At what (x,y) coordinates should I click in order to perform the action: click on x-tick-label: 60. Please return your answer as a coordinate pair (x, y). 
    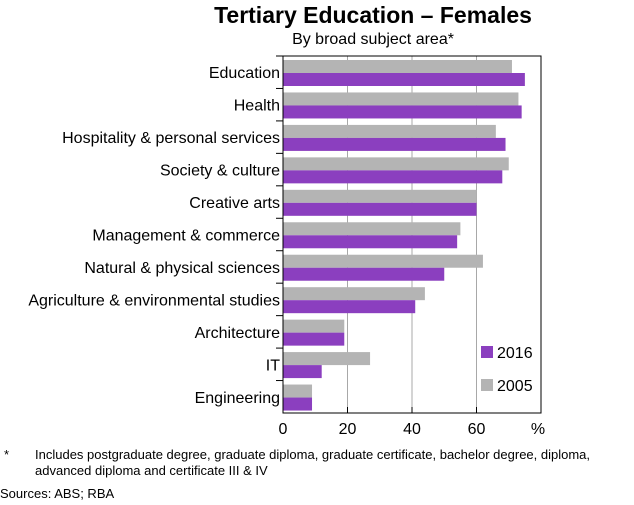
    Looking at the image, I should click on (477, 429).